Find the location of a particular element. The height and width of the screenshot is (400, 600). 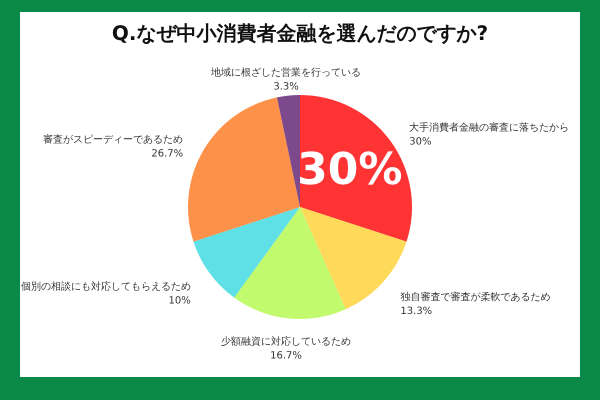

text: 30% is located at coordinates (349, 169).